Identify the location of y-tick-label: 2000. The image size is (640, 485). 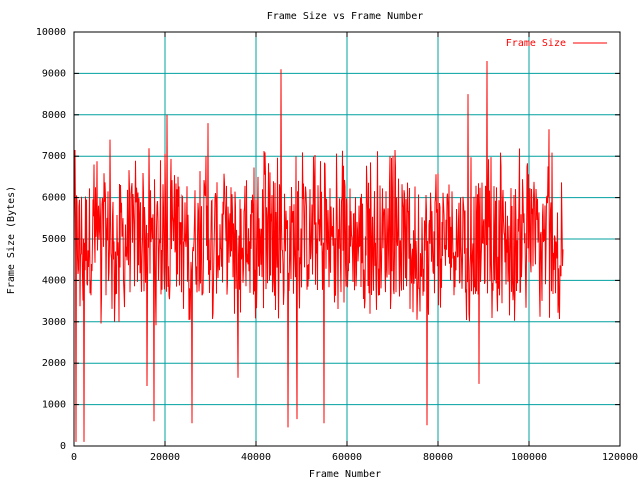
(54, 363).